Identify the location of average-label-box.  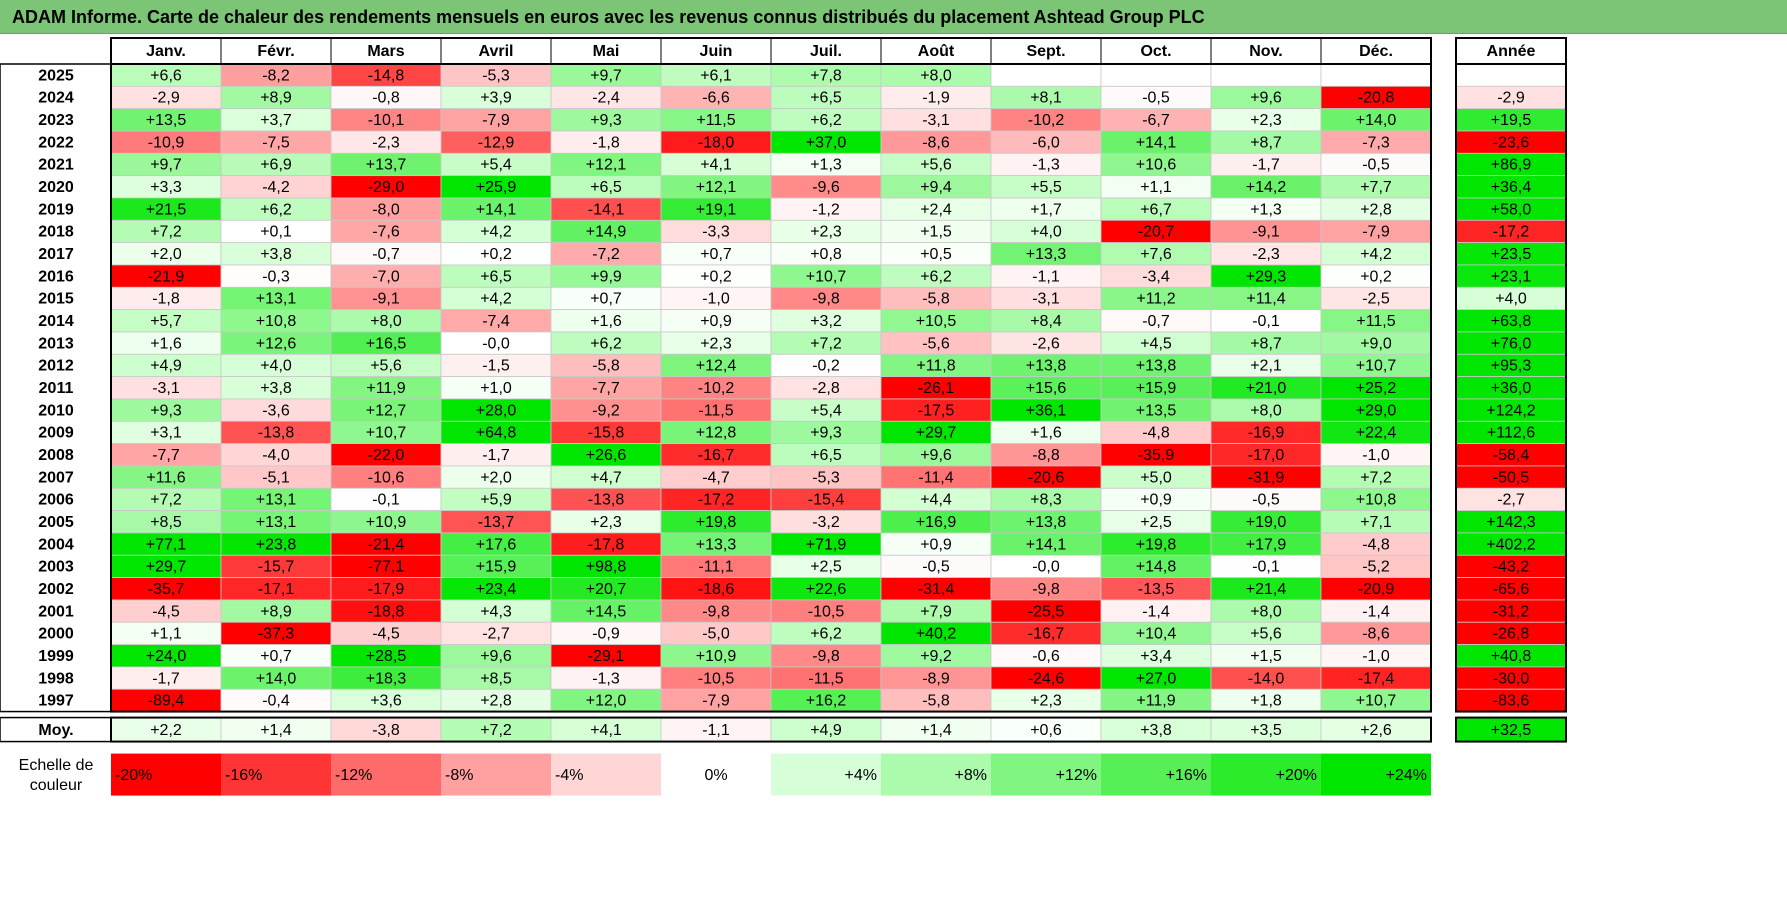
(56, 729).